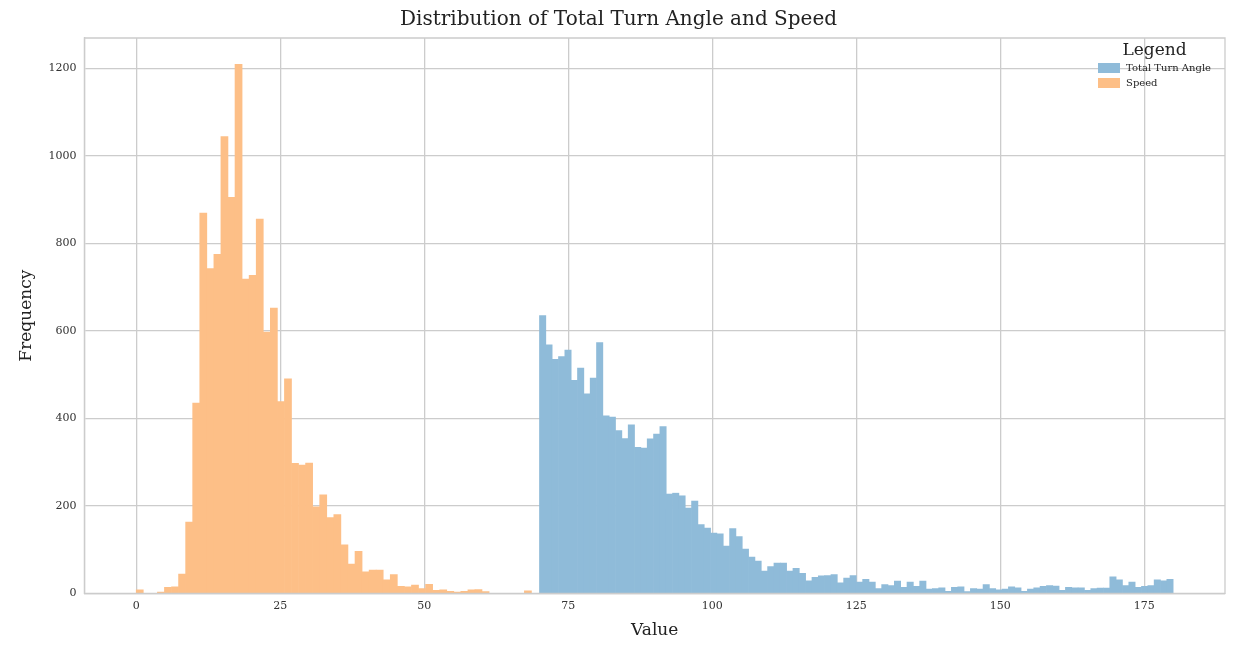  I want to click on y-tick-label: 800, so click(66, 243).